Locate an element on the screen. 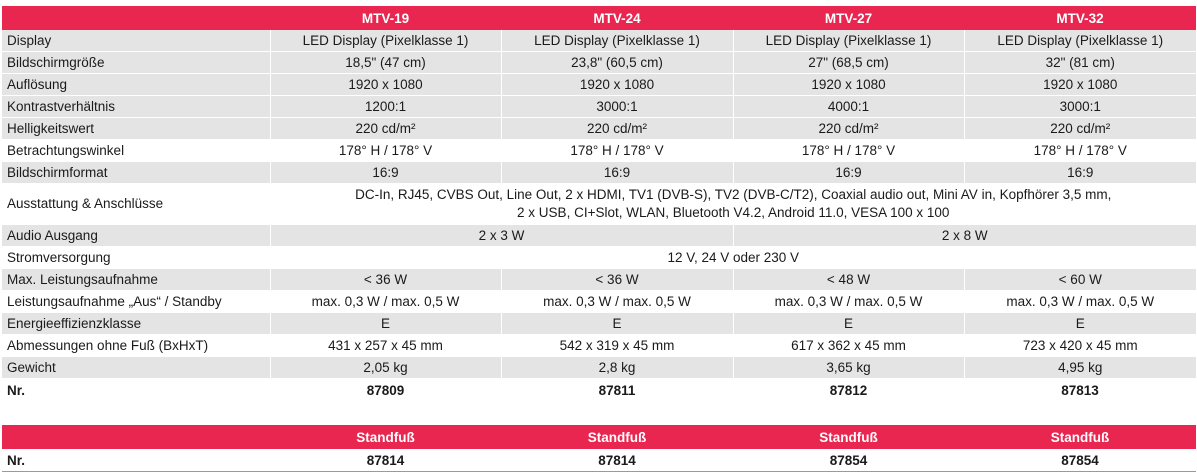 The width and height of the screenshot is (1197, 472). audio-value-small: 2 x 3 W is located at coordinates (501, 235).